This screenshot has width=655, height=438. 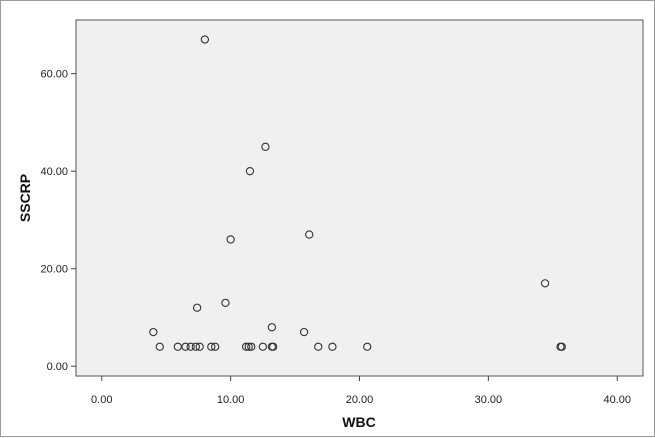 I want to click on y-tick-label: 40.00, so click(x=54, y=172).